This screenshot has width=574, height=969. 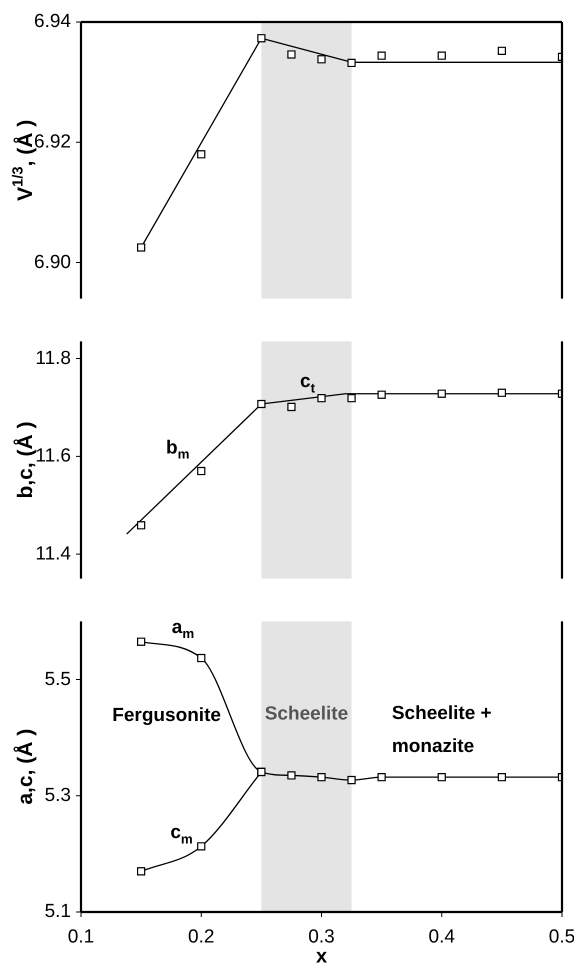 What do you see at coordinates (442, 730) in the screenshot?
I see `annotation: Scheelite + monazite` at bounding box center [442, 730].